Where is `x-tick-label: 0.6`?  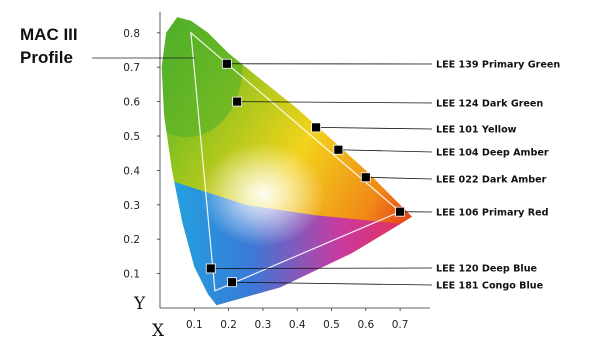 x-tick-label: 0.6 is located at coordinates (365, 325).